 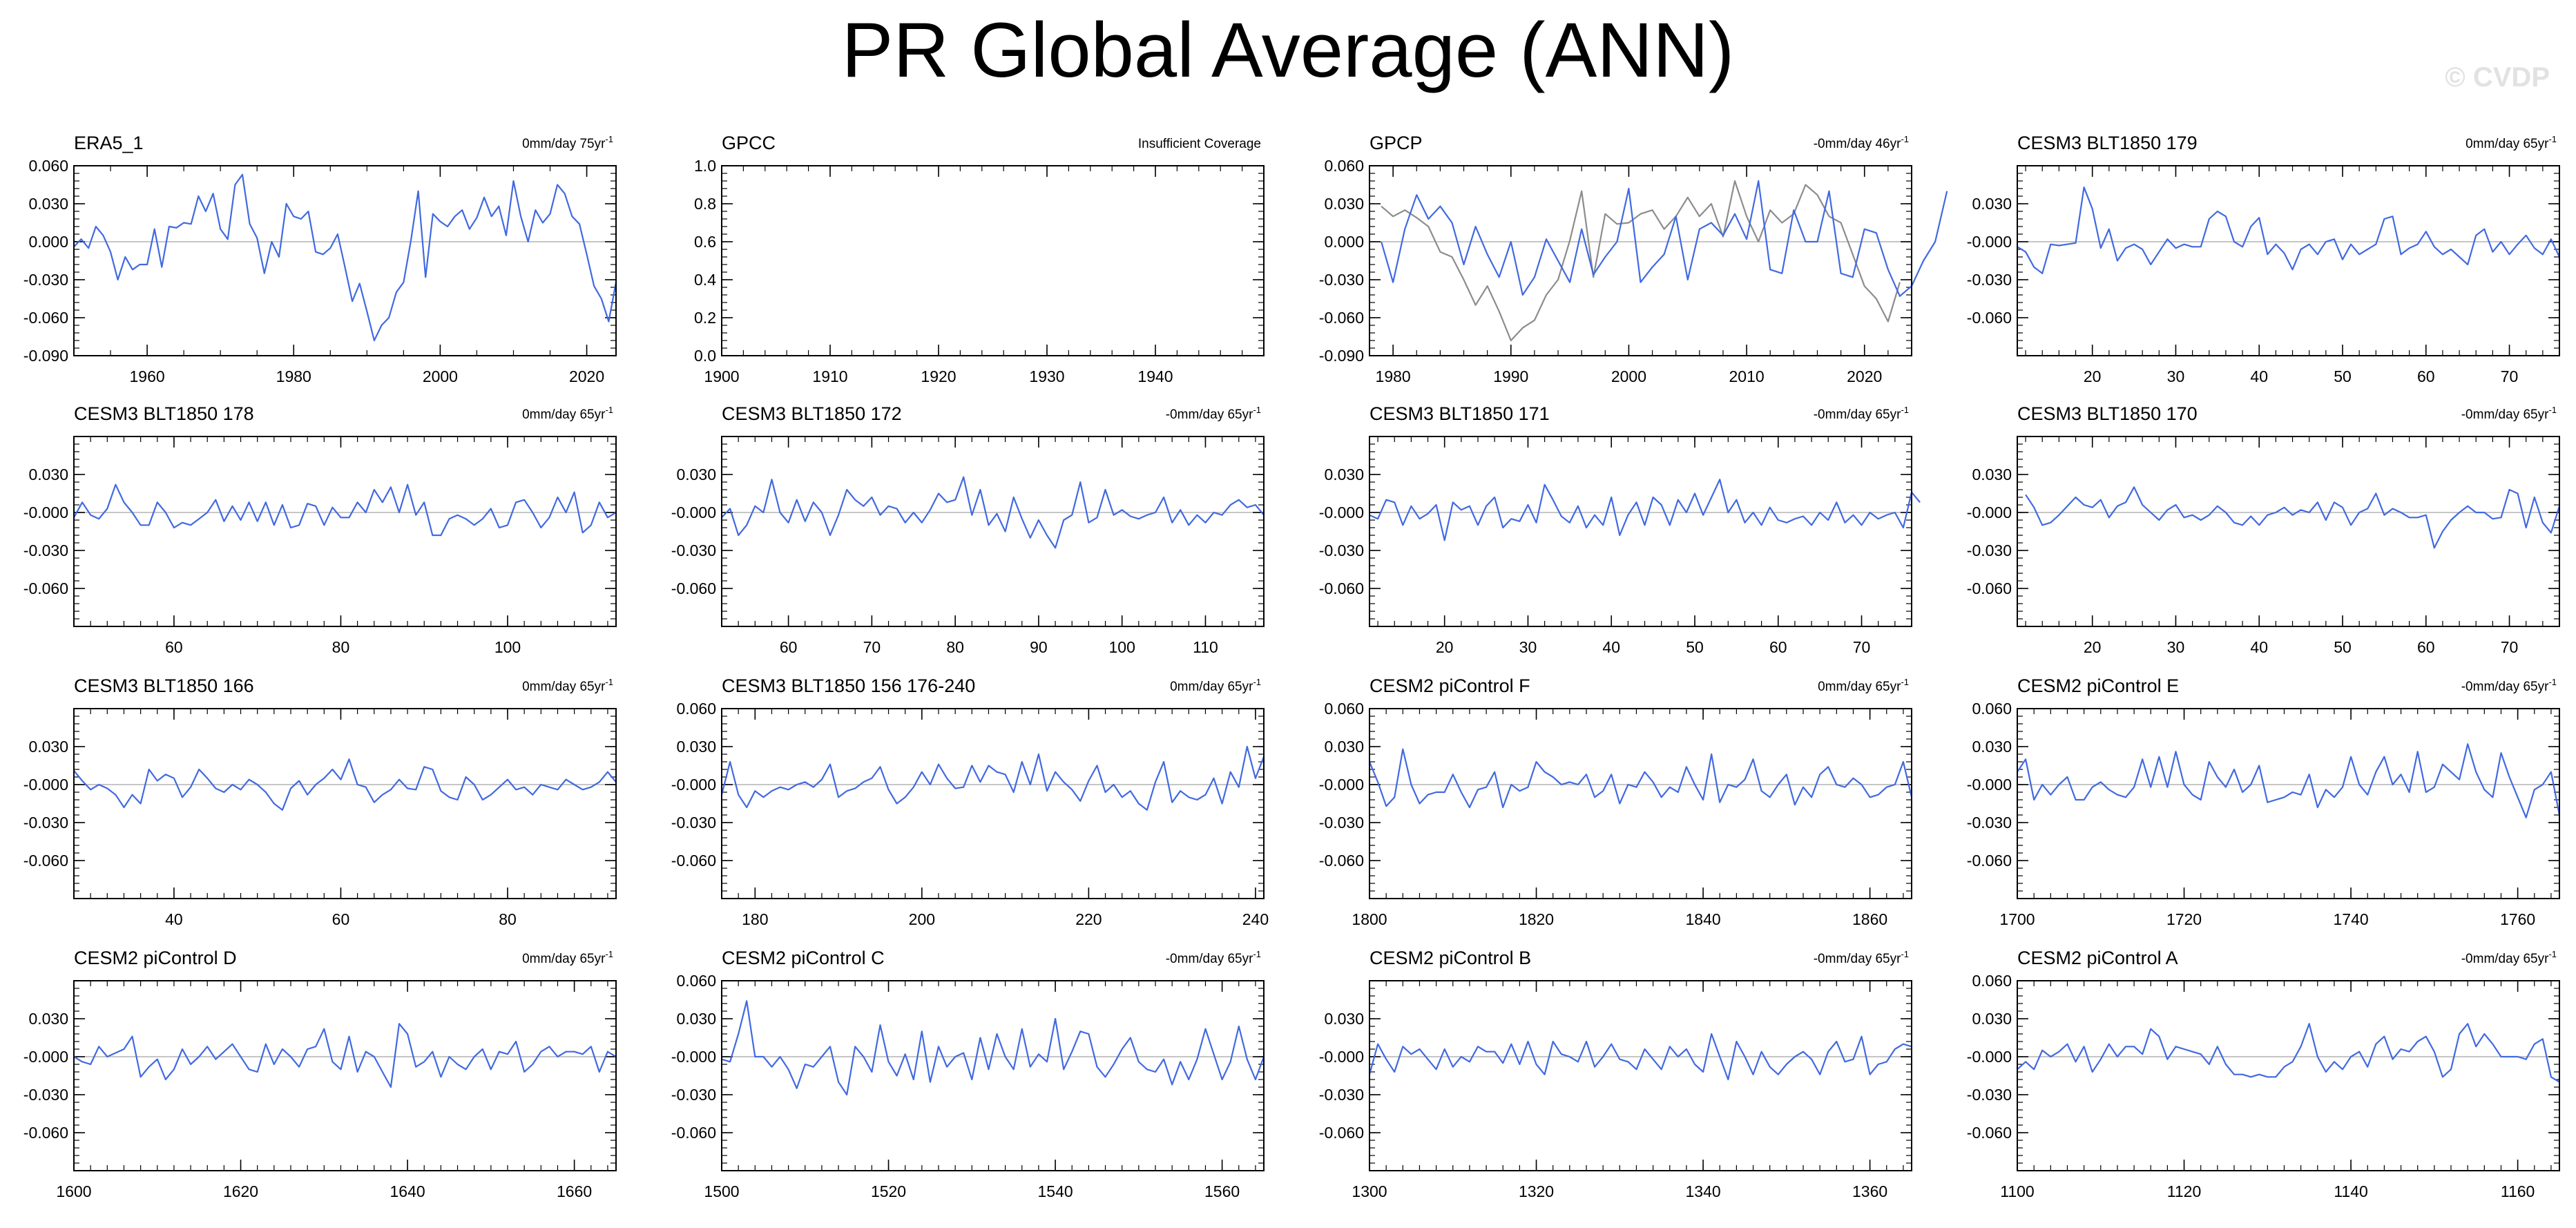 I want to click on panel-title: CESM2 piControl D, so click(x=155, y=958).